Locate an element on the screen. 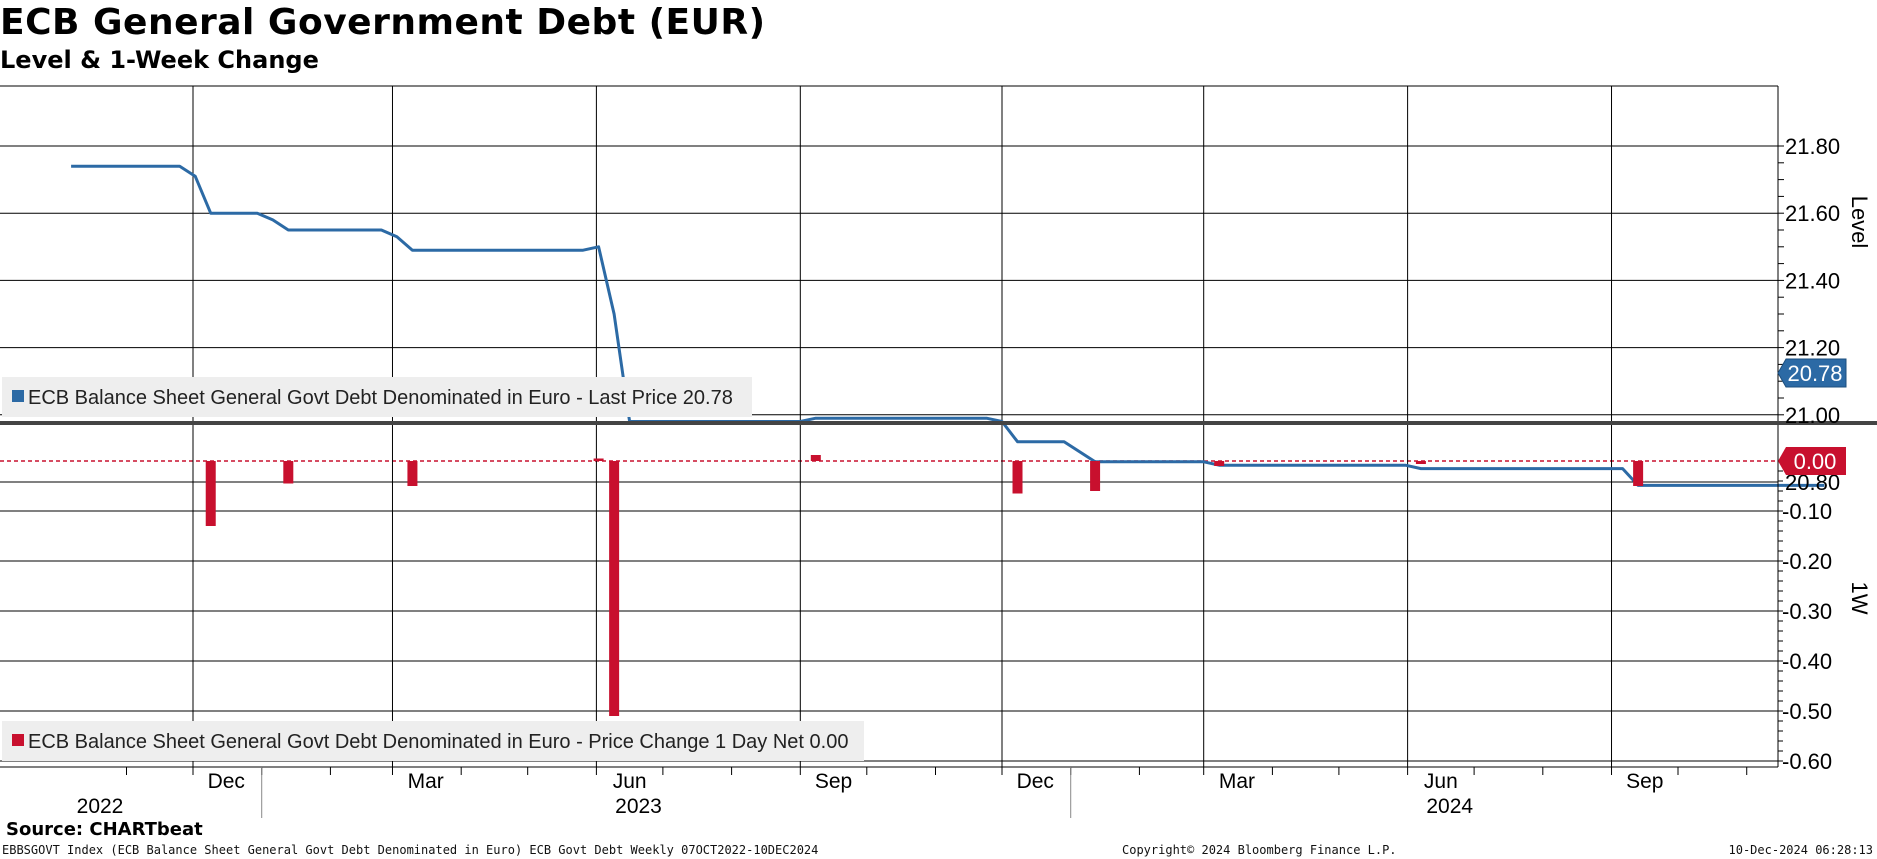 This screenshot has height=859, width=1877. chart-title: ECB General Government Debt (EUR) is located at coordinates (383, 22).